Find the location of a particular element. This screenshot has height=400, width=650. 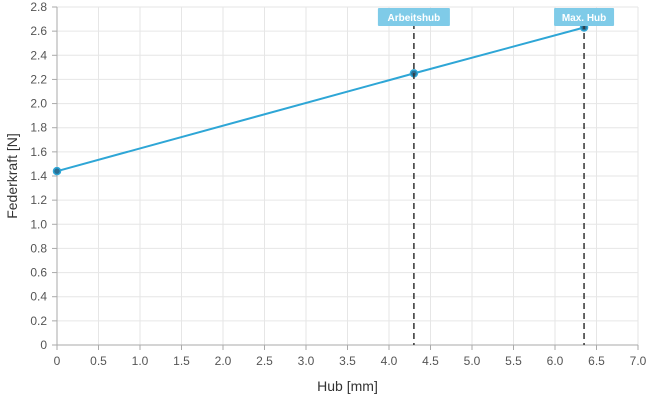

y-tick-label: 0.4 is located at coordinates (38, 297).